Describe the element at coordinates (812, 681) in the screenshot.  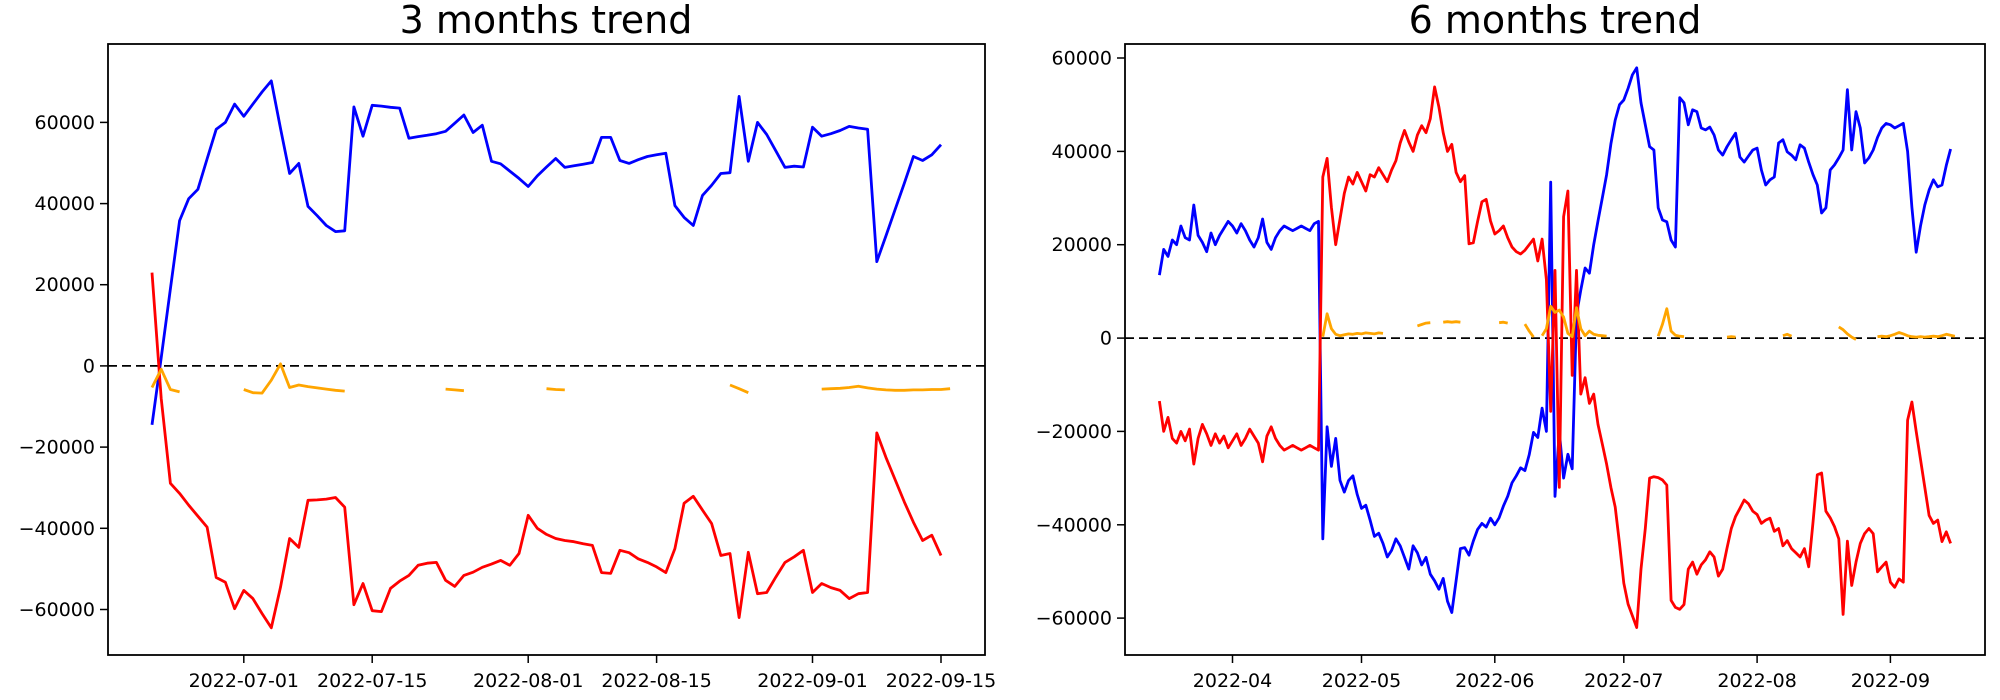
I see `x-tick-label: 2022-09-01` at that location.